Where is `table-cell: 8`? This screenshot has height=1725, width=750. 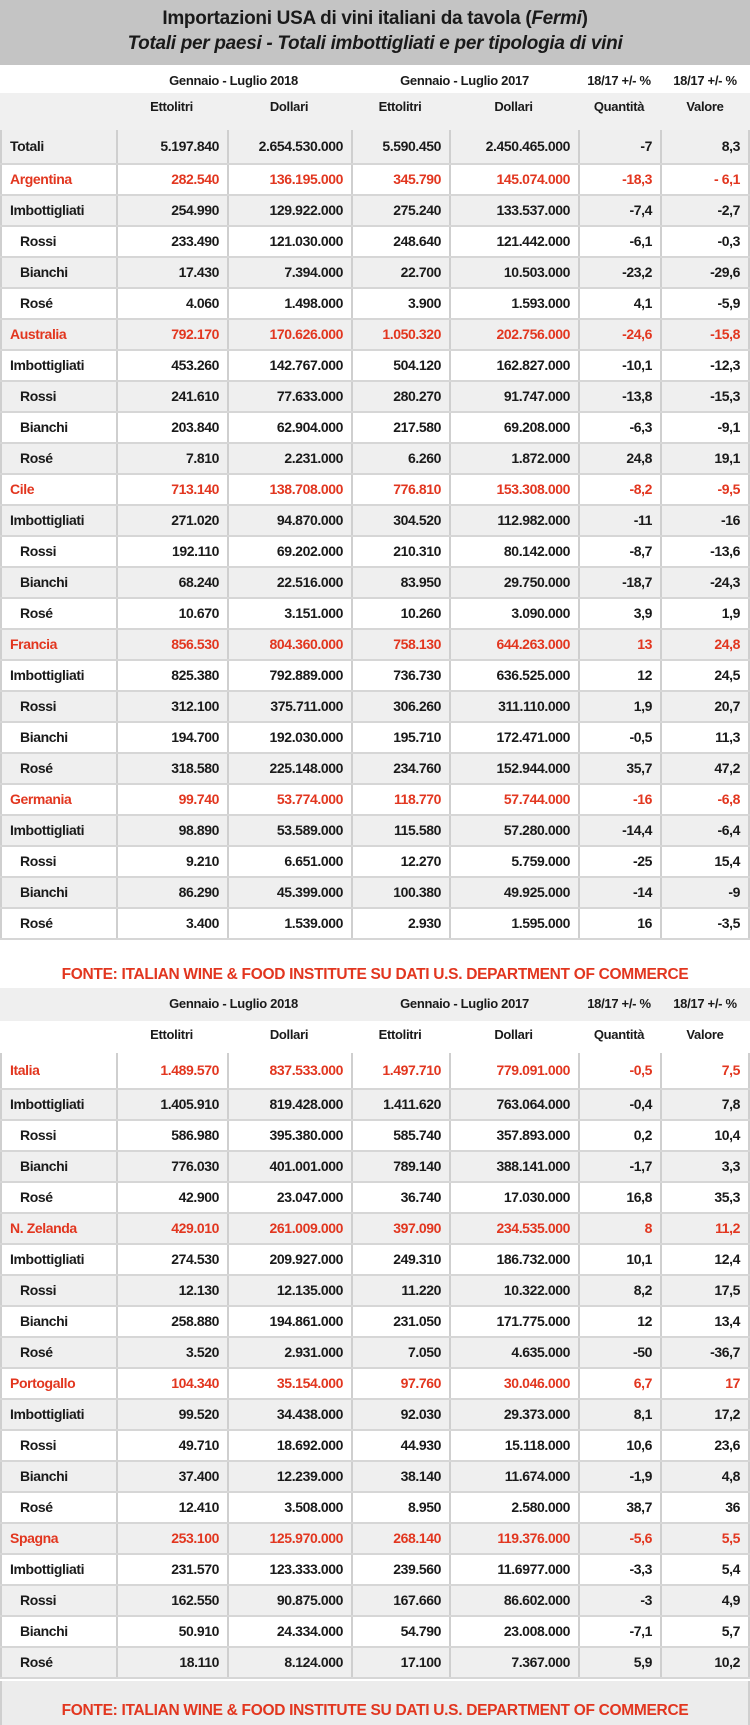 table-cell: 8 is located at coordinates (619, 1228).